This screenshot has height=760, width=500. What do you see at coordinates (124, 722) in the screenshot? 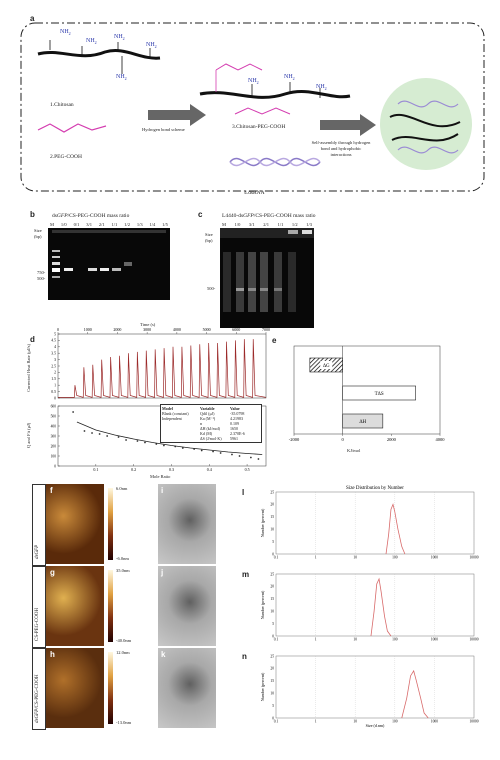
I see `colorbar-min: -13.0nm` at bounding box center [124, 722].